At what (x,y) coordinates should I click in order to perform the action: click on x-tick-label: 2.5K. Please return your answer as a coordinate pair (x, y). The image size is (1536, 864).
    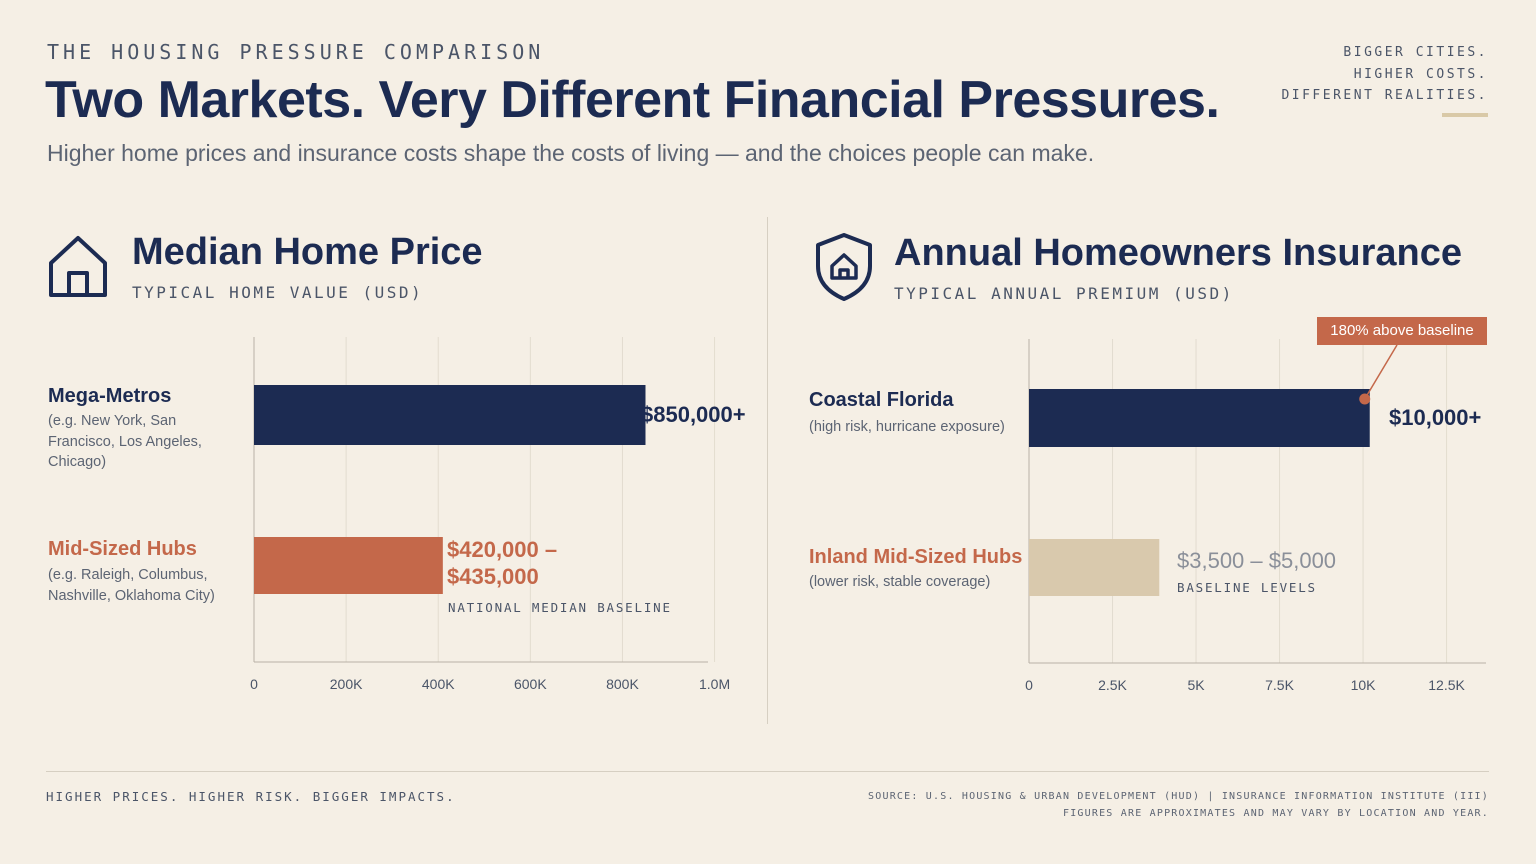
    Looking at the image, I should click on (1112, 685).